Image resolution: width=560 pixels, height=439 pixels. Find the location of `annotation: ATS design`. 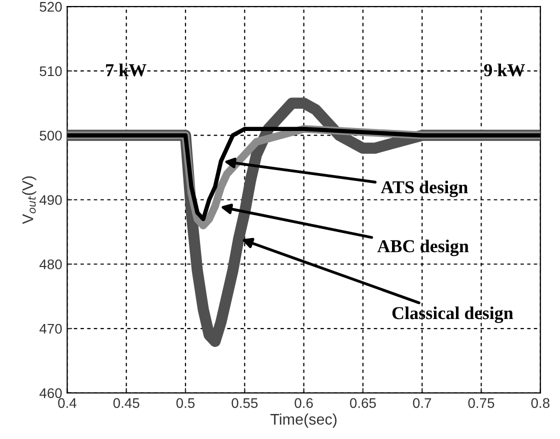

annotation: ATS design is located at coordinates (424, 189).